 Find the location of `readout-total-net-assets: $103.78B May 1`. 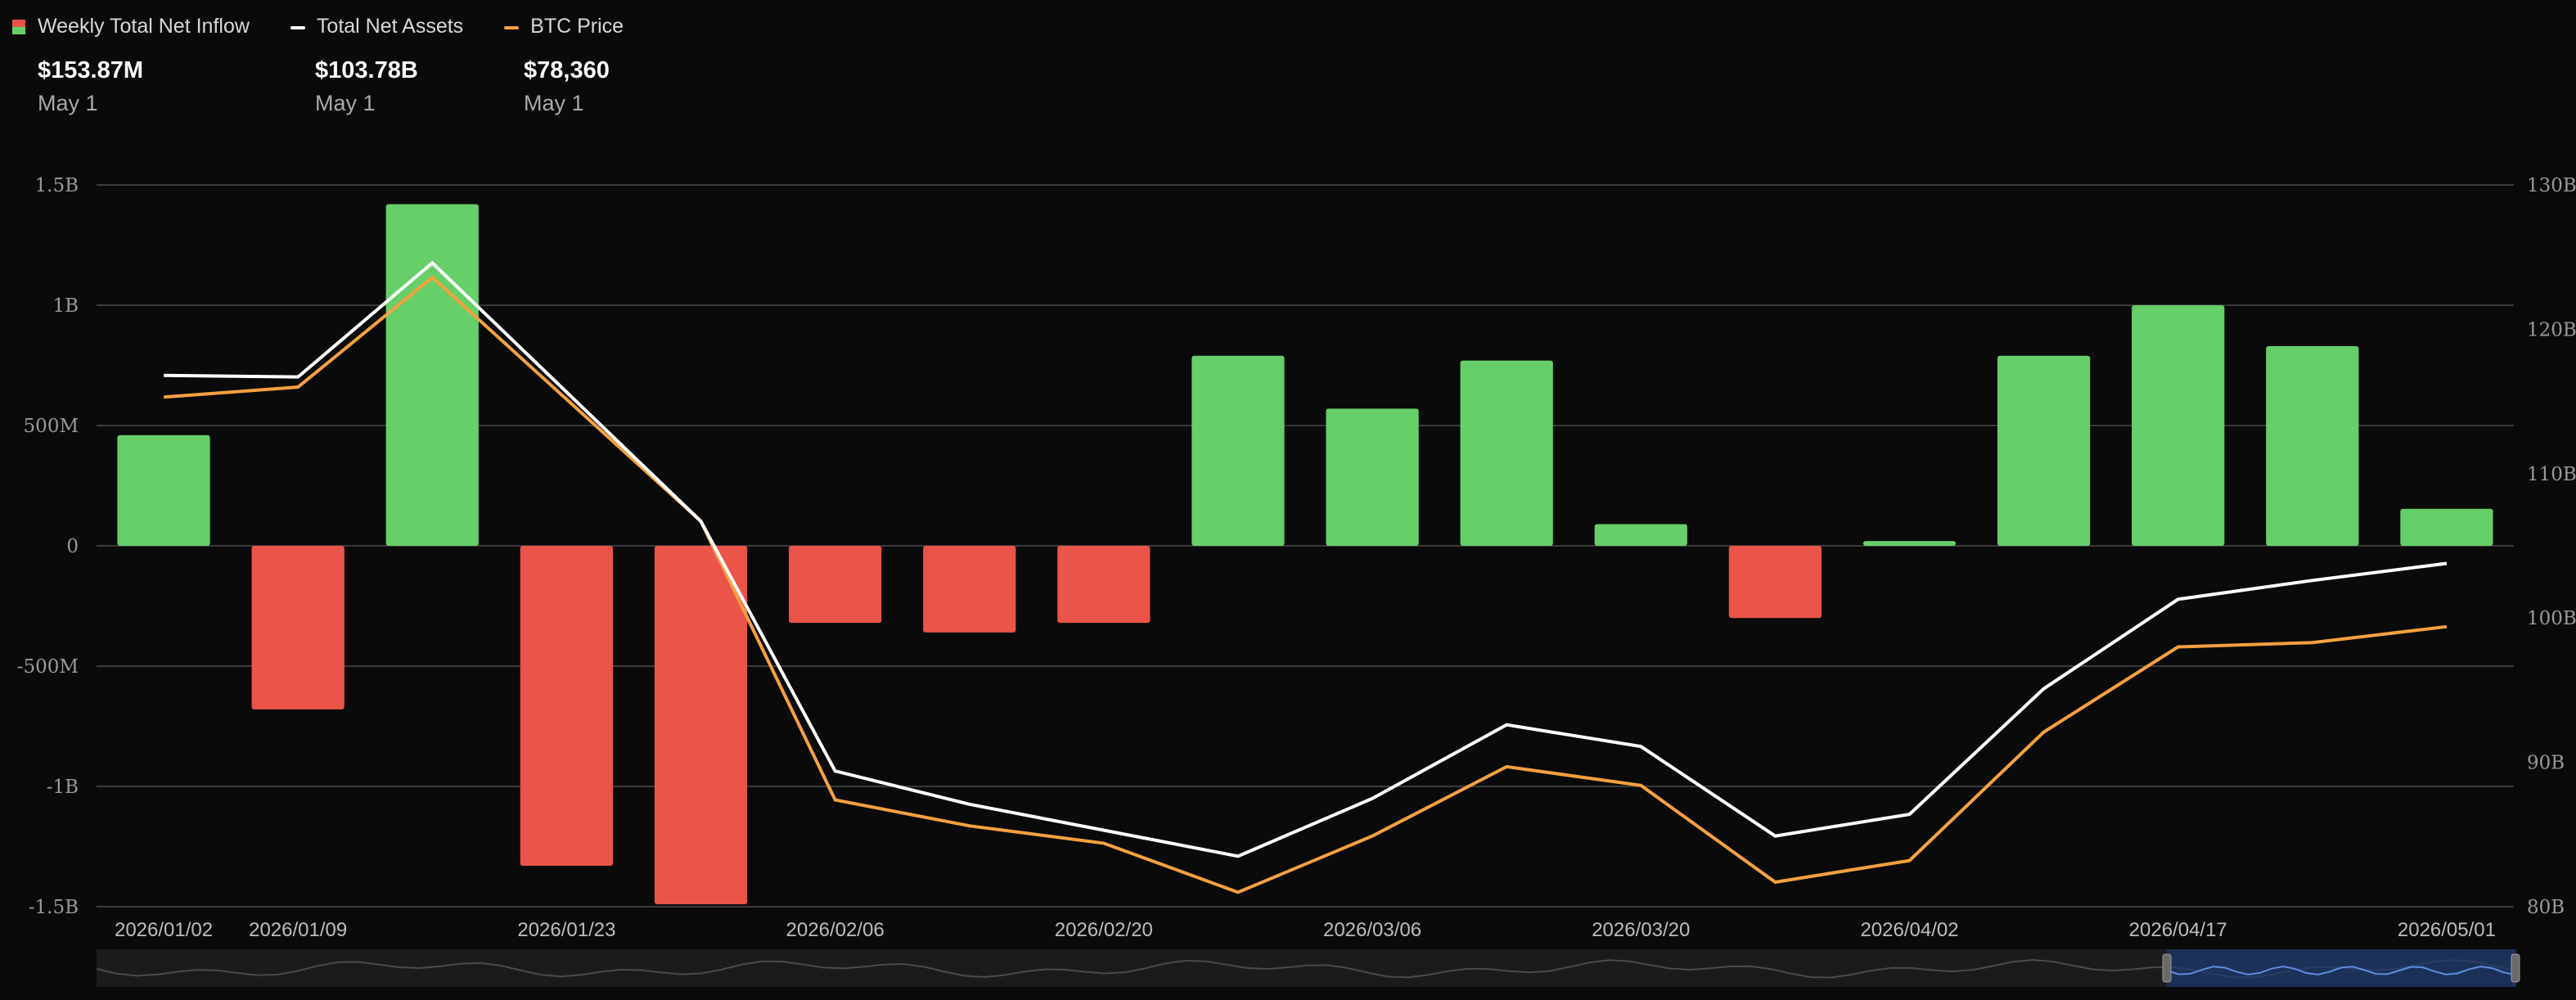

readout-total-net-assets: $103.78B May 1 is located at coordinates (419, 86).